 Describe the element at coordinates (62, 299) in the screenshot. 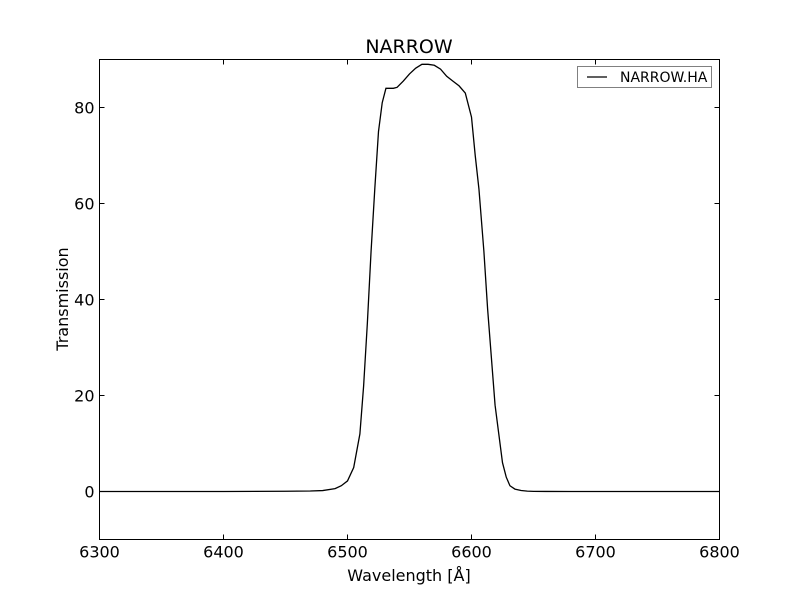

I see `y-axis-label: Transmission` at that location.